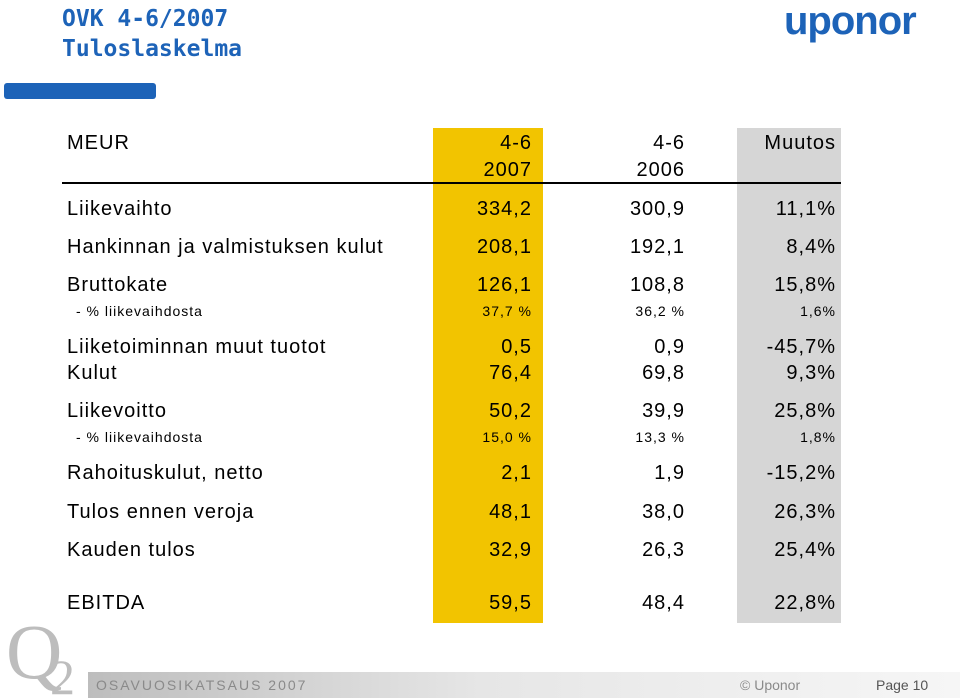 The image size is (960, 698). What do you see at coordinates (80, 91) in the screenshot?
I see `title-accent-bar` at bounding box center [80, 91].